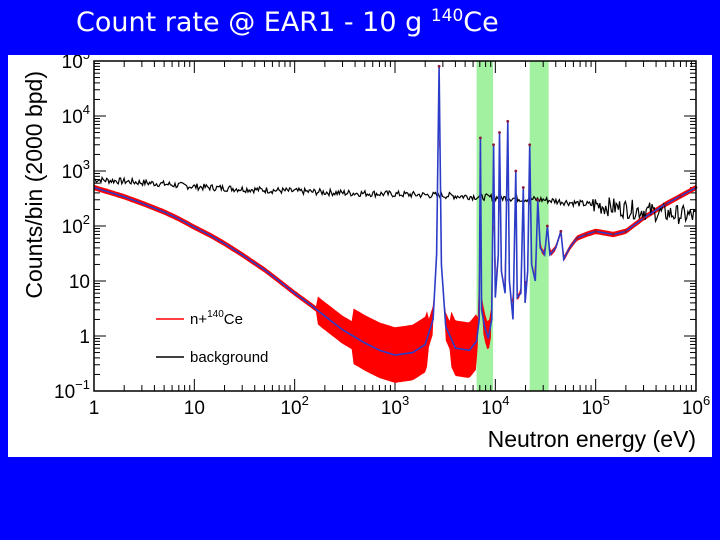  I want to click on y-tick-exponent-3: 2, so click(86, 219).